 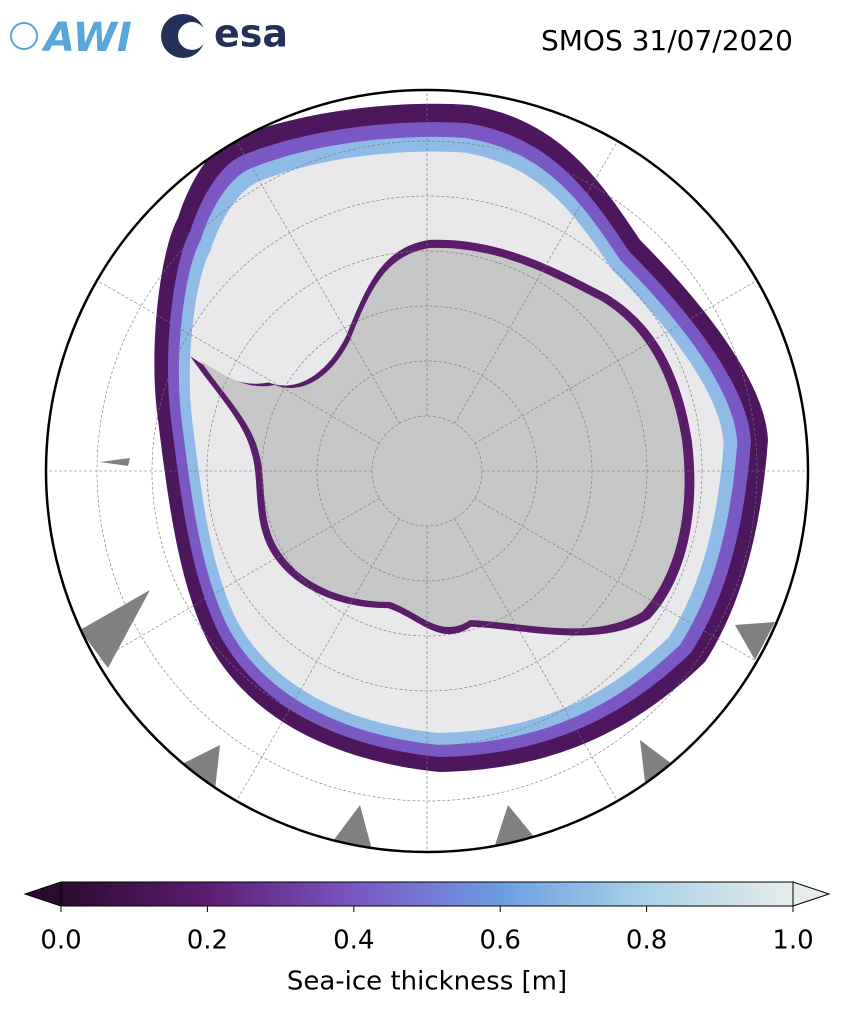 What do you see at coordinates (86, 38) in the screenshot?
I see `awi-text: AWI` at bounding box center [86, 38].